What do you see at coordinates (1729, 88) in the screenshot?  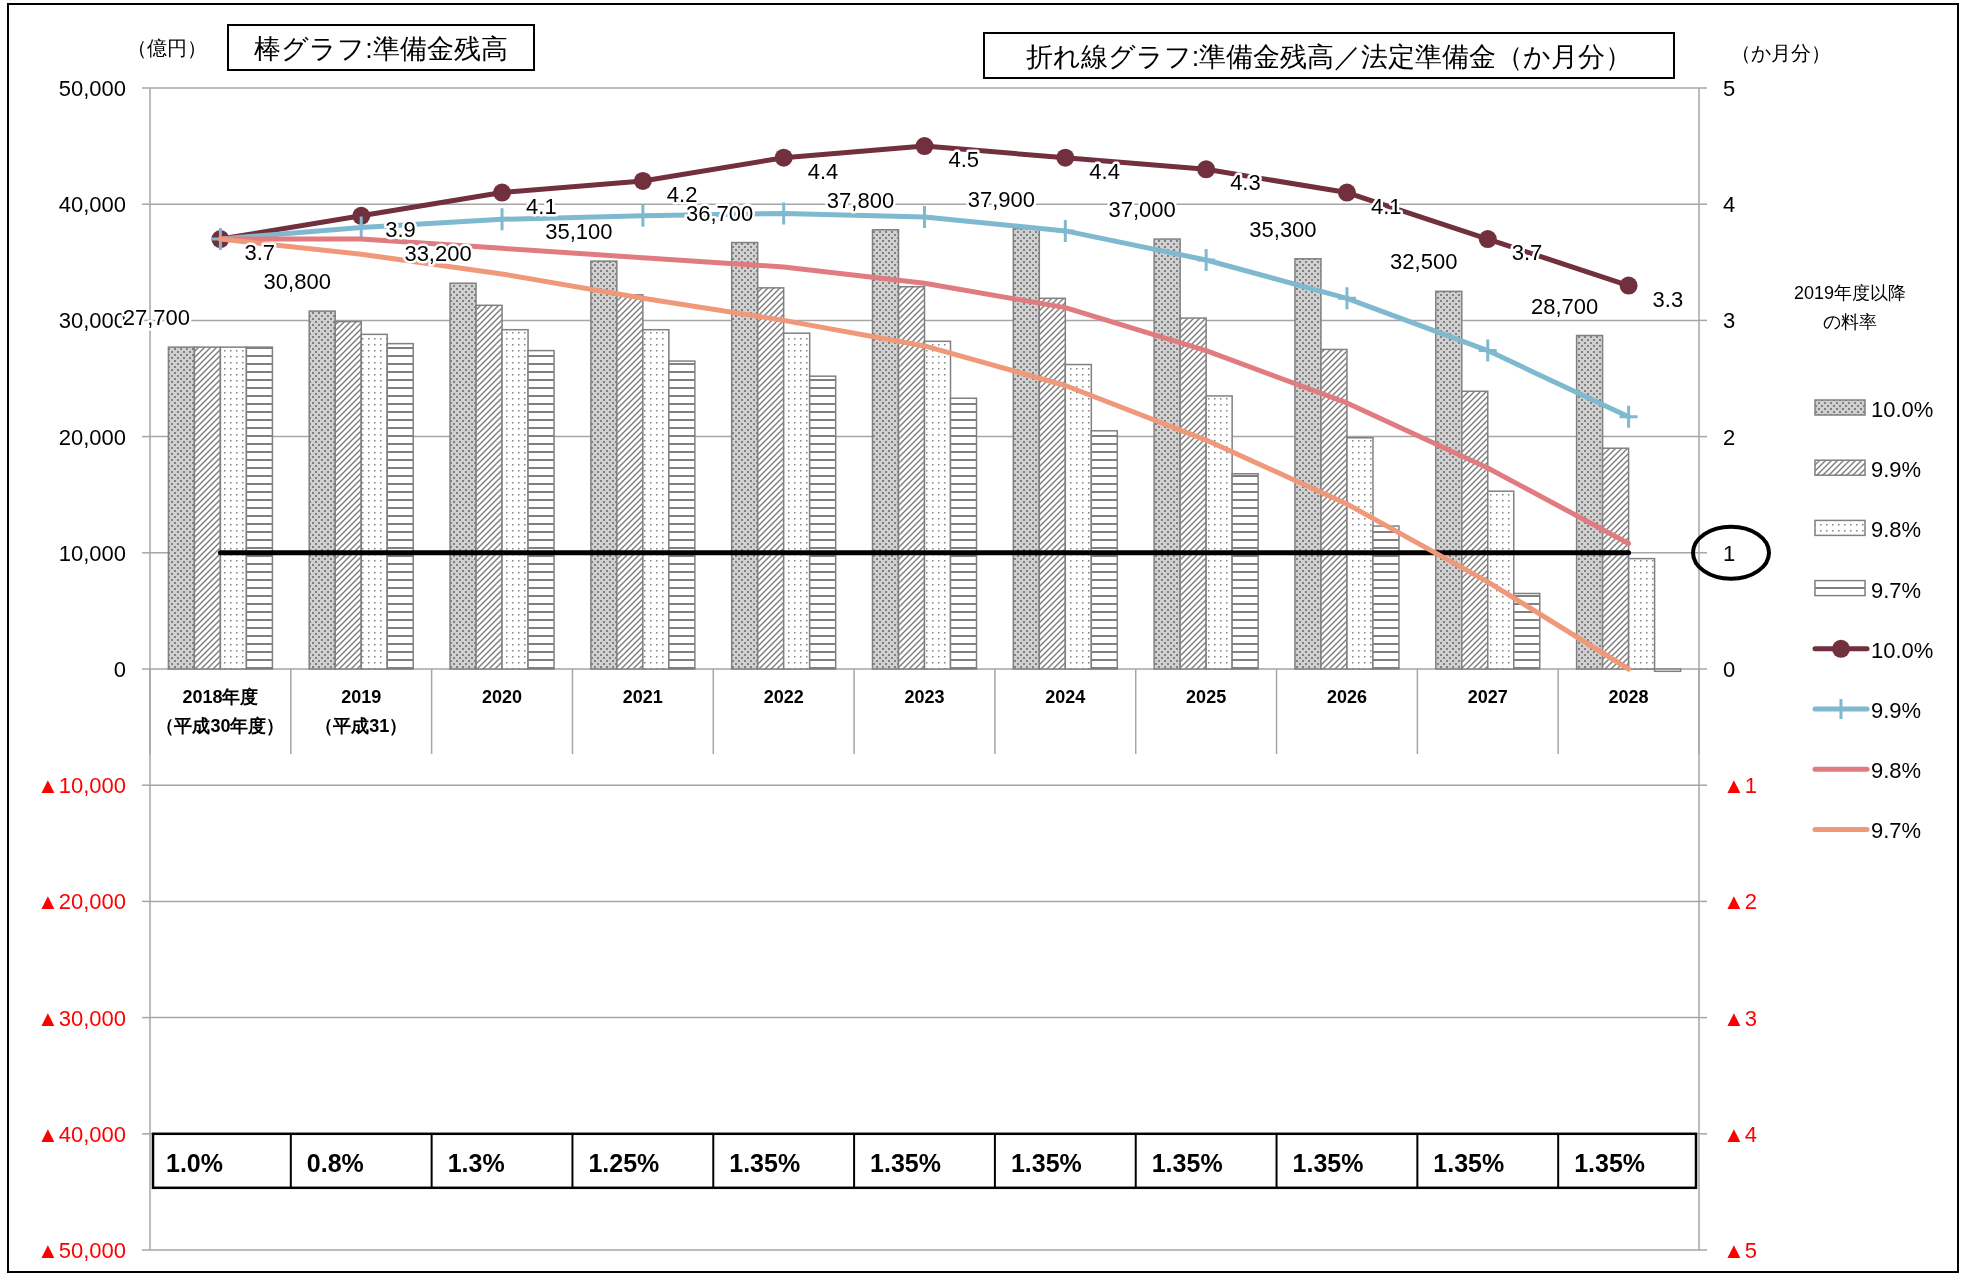 I see `y2-tick-label: 5` at bounding box center [1729, 88].